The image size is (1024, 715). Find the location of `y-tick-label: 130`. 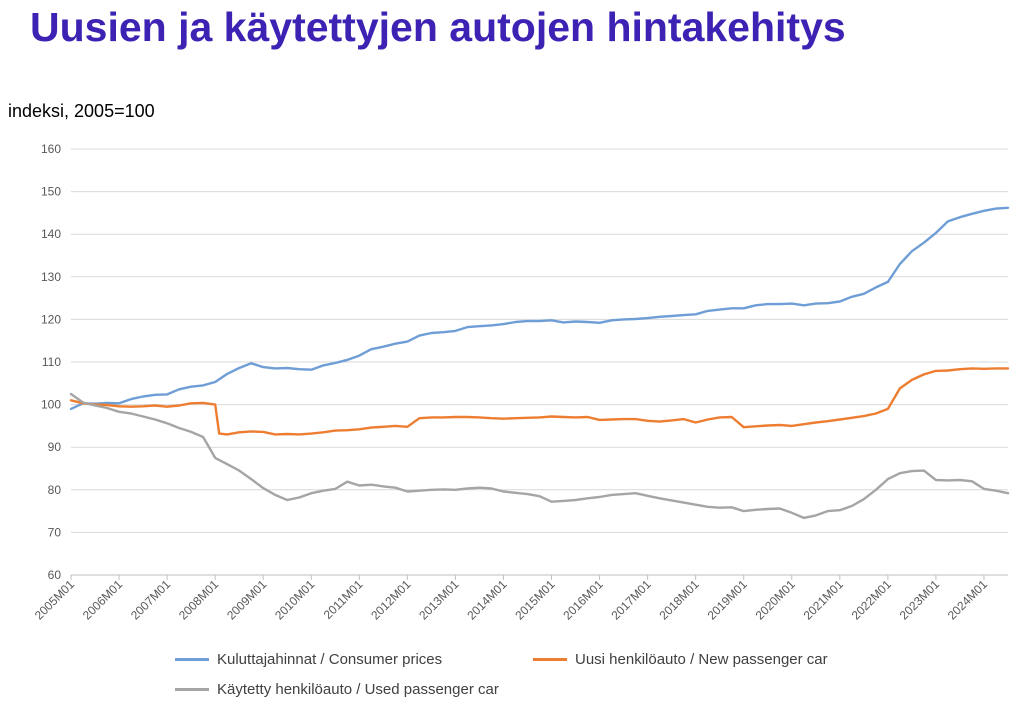

y-tick-label: 130 is located at coordinates (51, 277).